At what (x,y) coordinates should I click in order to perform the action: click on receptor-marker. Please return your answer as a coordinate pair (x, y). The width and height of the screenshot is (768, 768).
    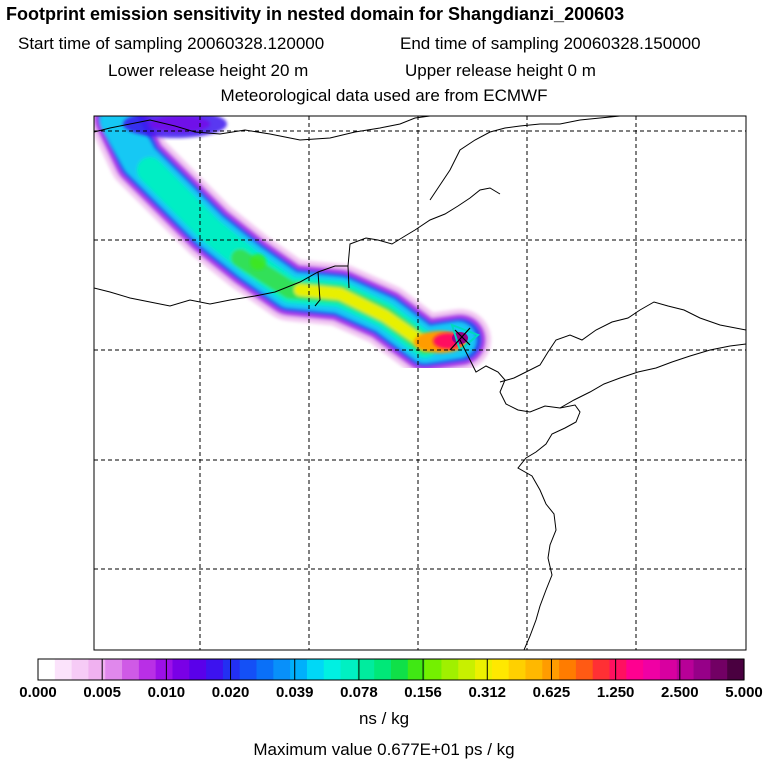
    Looking at the image, I should click on (460, 339).